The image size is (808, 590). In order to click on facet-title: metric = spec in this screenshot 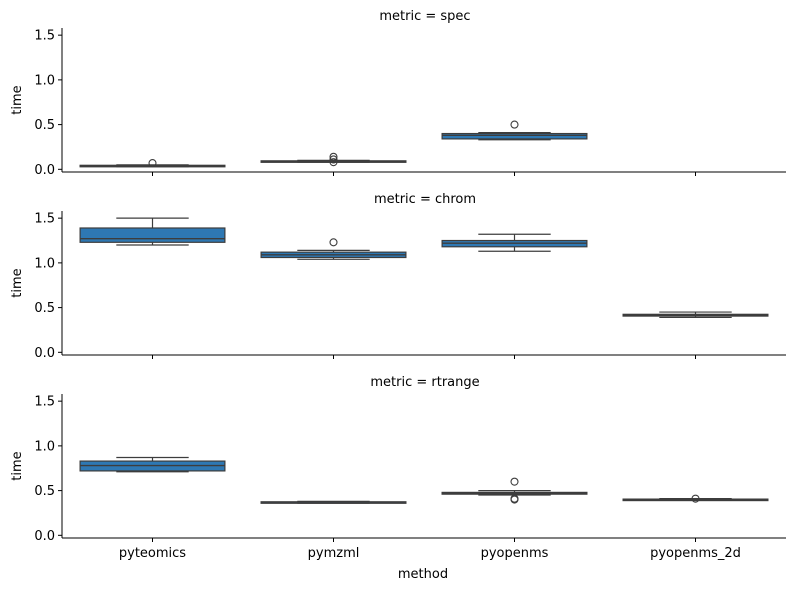, I will do `click(424, 16)`.